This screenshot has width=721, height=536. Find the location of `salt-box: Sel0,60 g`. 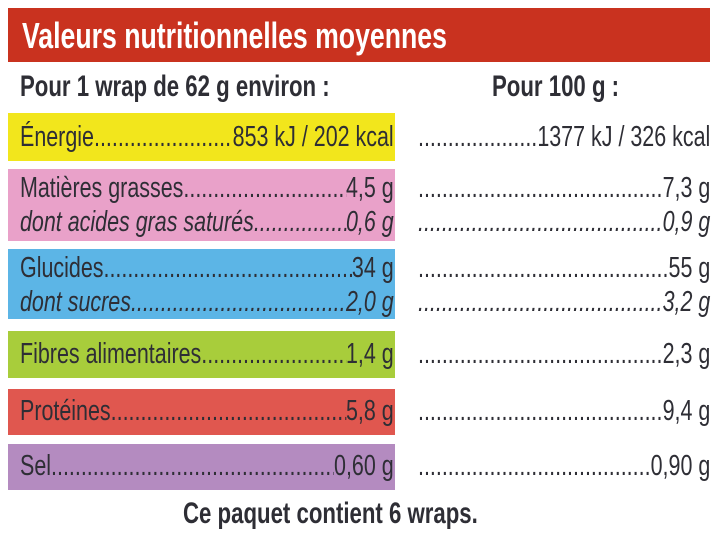

salt-box: Sel0,60 g is located at coordinates (201, 467).